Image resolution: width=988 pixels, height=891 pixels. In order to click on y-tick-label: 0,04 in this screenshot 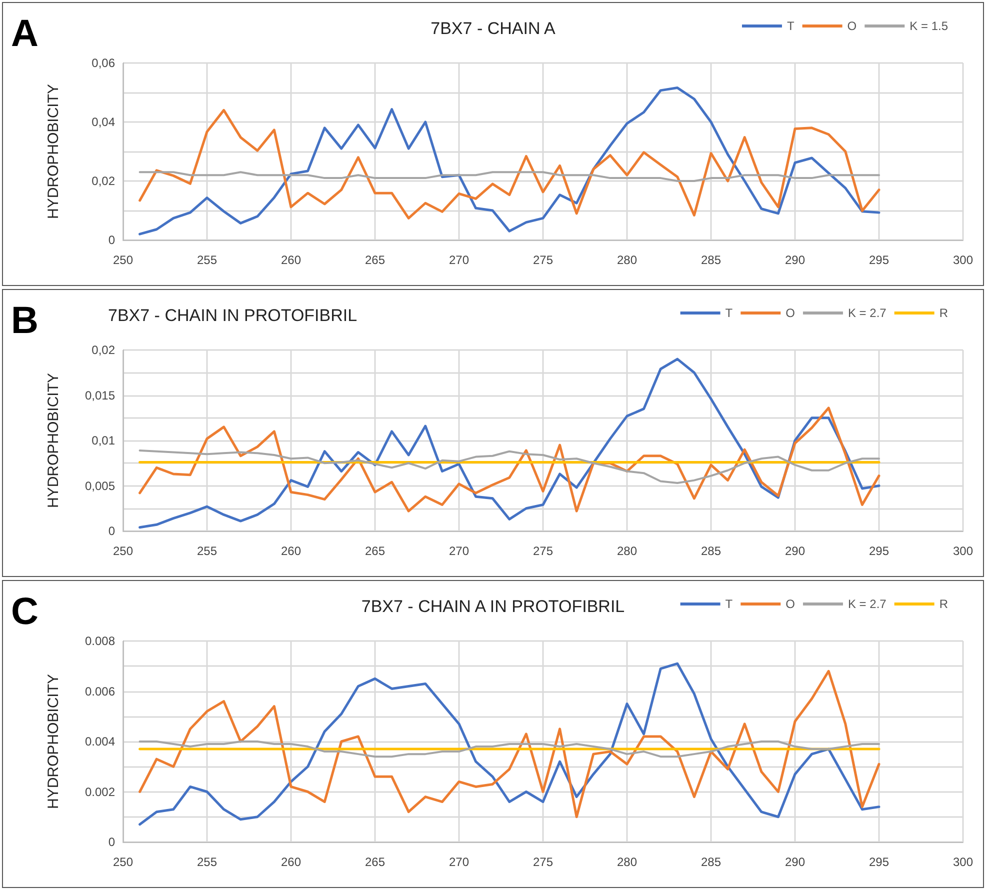, I will do `click(104, 122)`.